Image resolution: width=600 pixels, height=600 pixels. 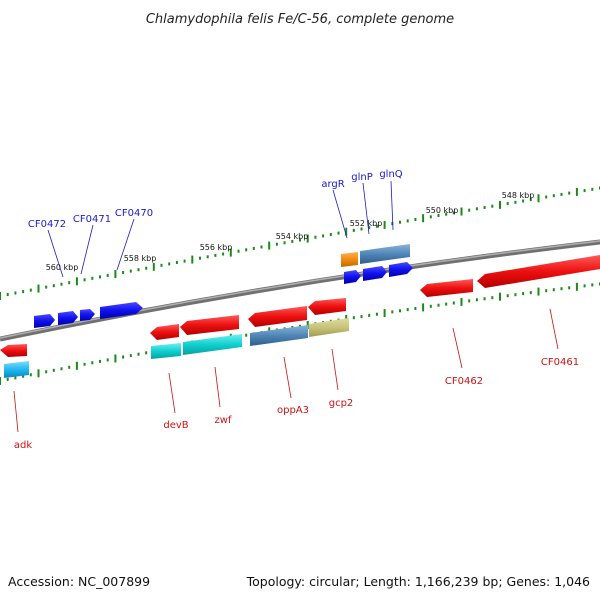 I want to click on gene-label-cf0471: CF0471, so click(x=92, y=219).